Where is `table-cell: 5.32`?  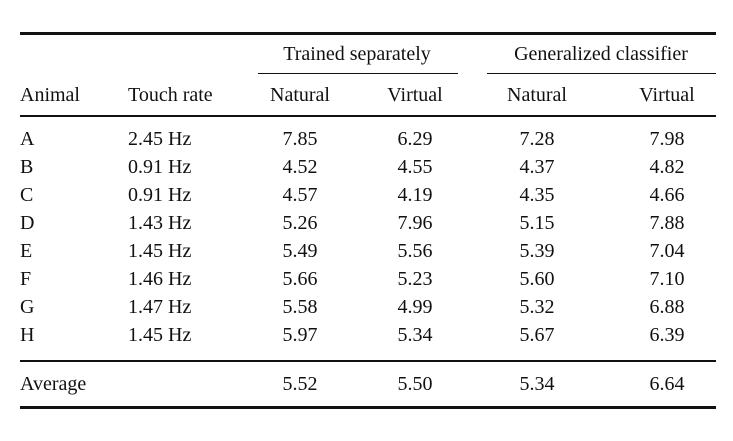
table-cell: 5.32 is located at coordinates (537, 307).